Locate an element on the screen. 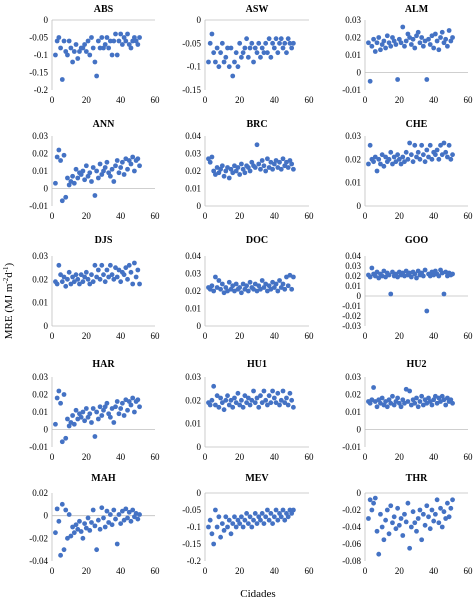 This screenshot has width=474, height=603. y-tick-label-hu1: 0.02 is located at coordinates (193, 400).